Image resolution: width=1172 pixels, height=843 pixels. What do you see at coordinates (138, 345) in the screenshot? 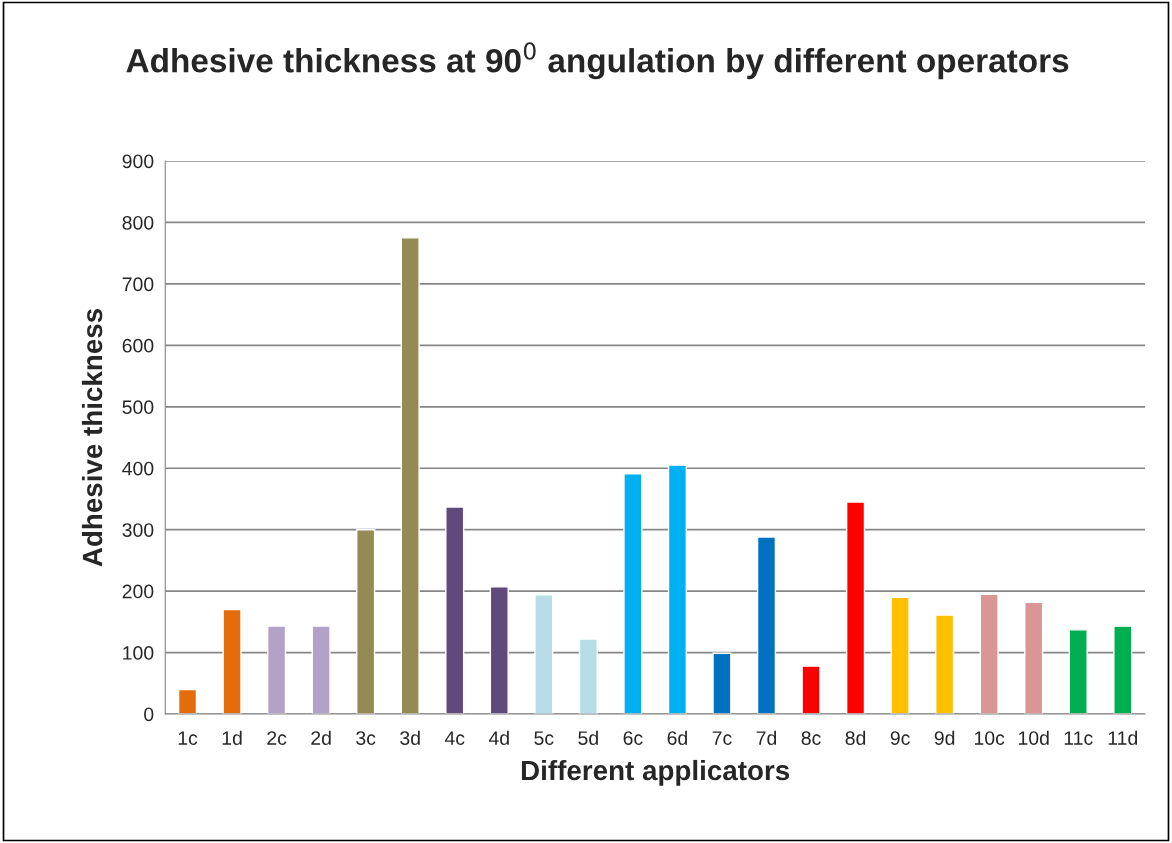
I see `y-tick-label: 600` at bounding box center [138, 345].